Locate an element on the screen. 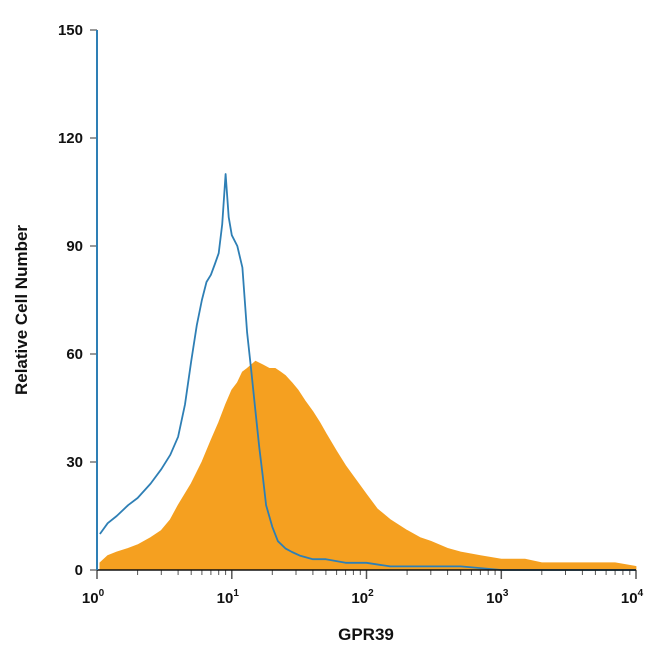  y-tick-label: 150 is located at coordinates (70, 30).